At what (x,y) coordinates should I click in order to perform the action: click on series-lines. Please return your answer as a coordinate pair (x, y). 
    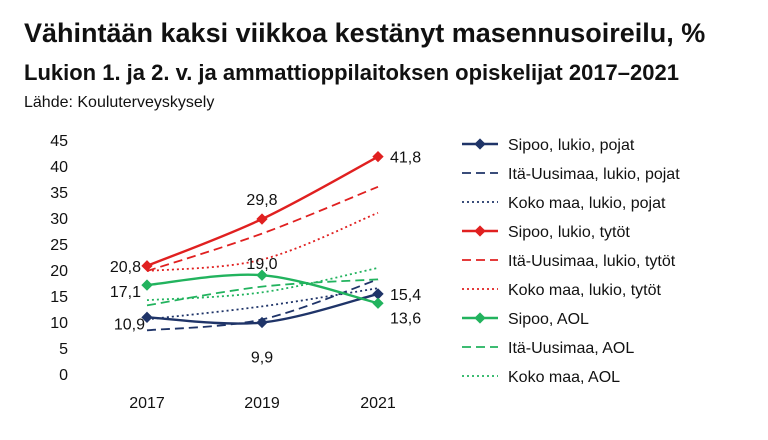
    Looking at the image, I should click on (262, 241).